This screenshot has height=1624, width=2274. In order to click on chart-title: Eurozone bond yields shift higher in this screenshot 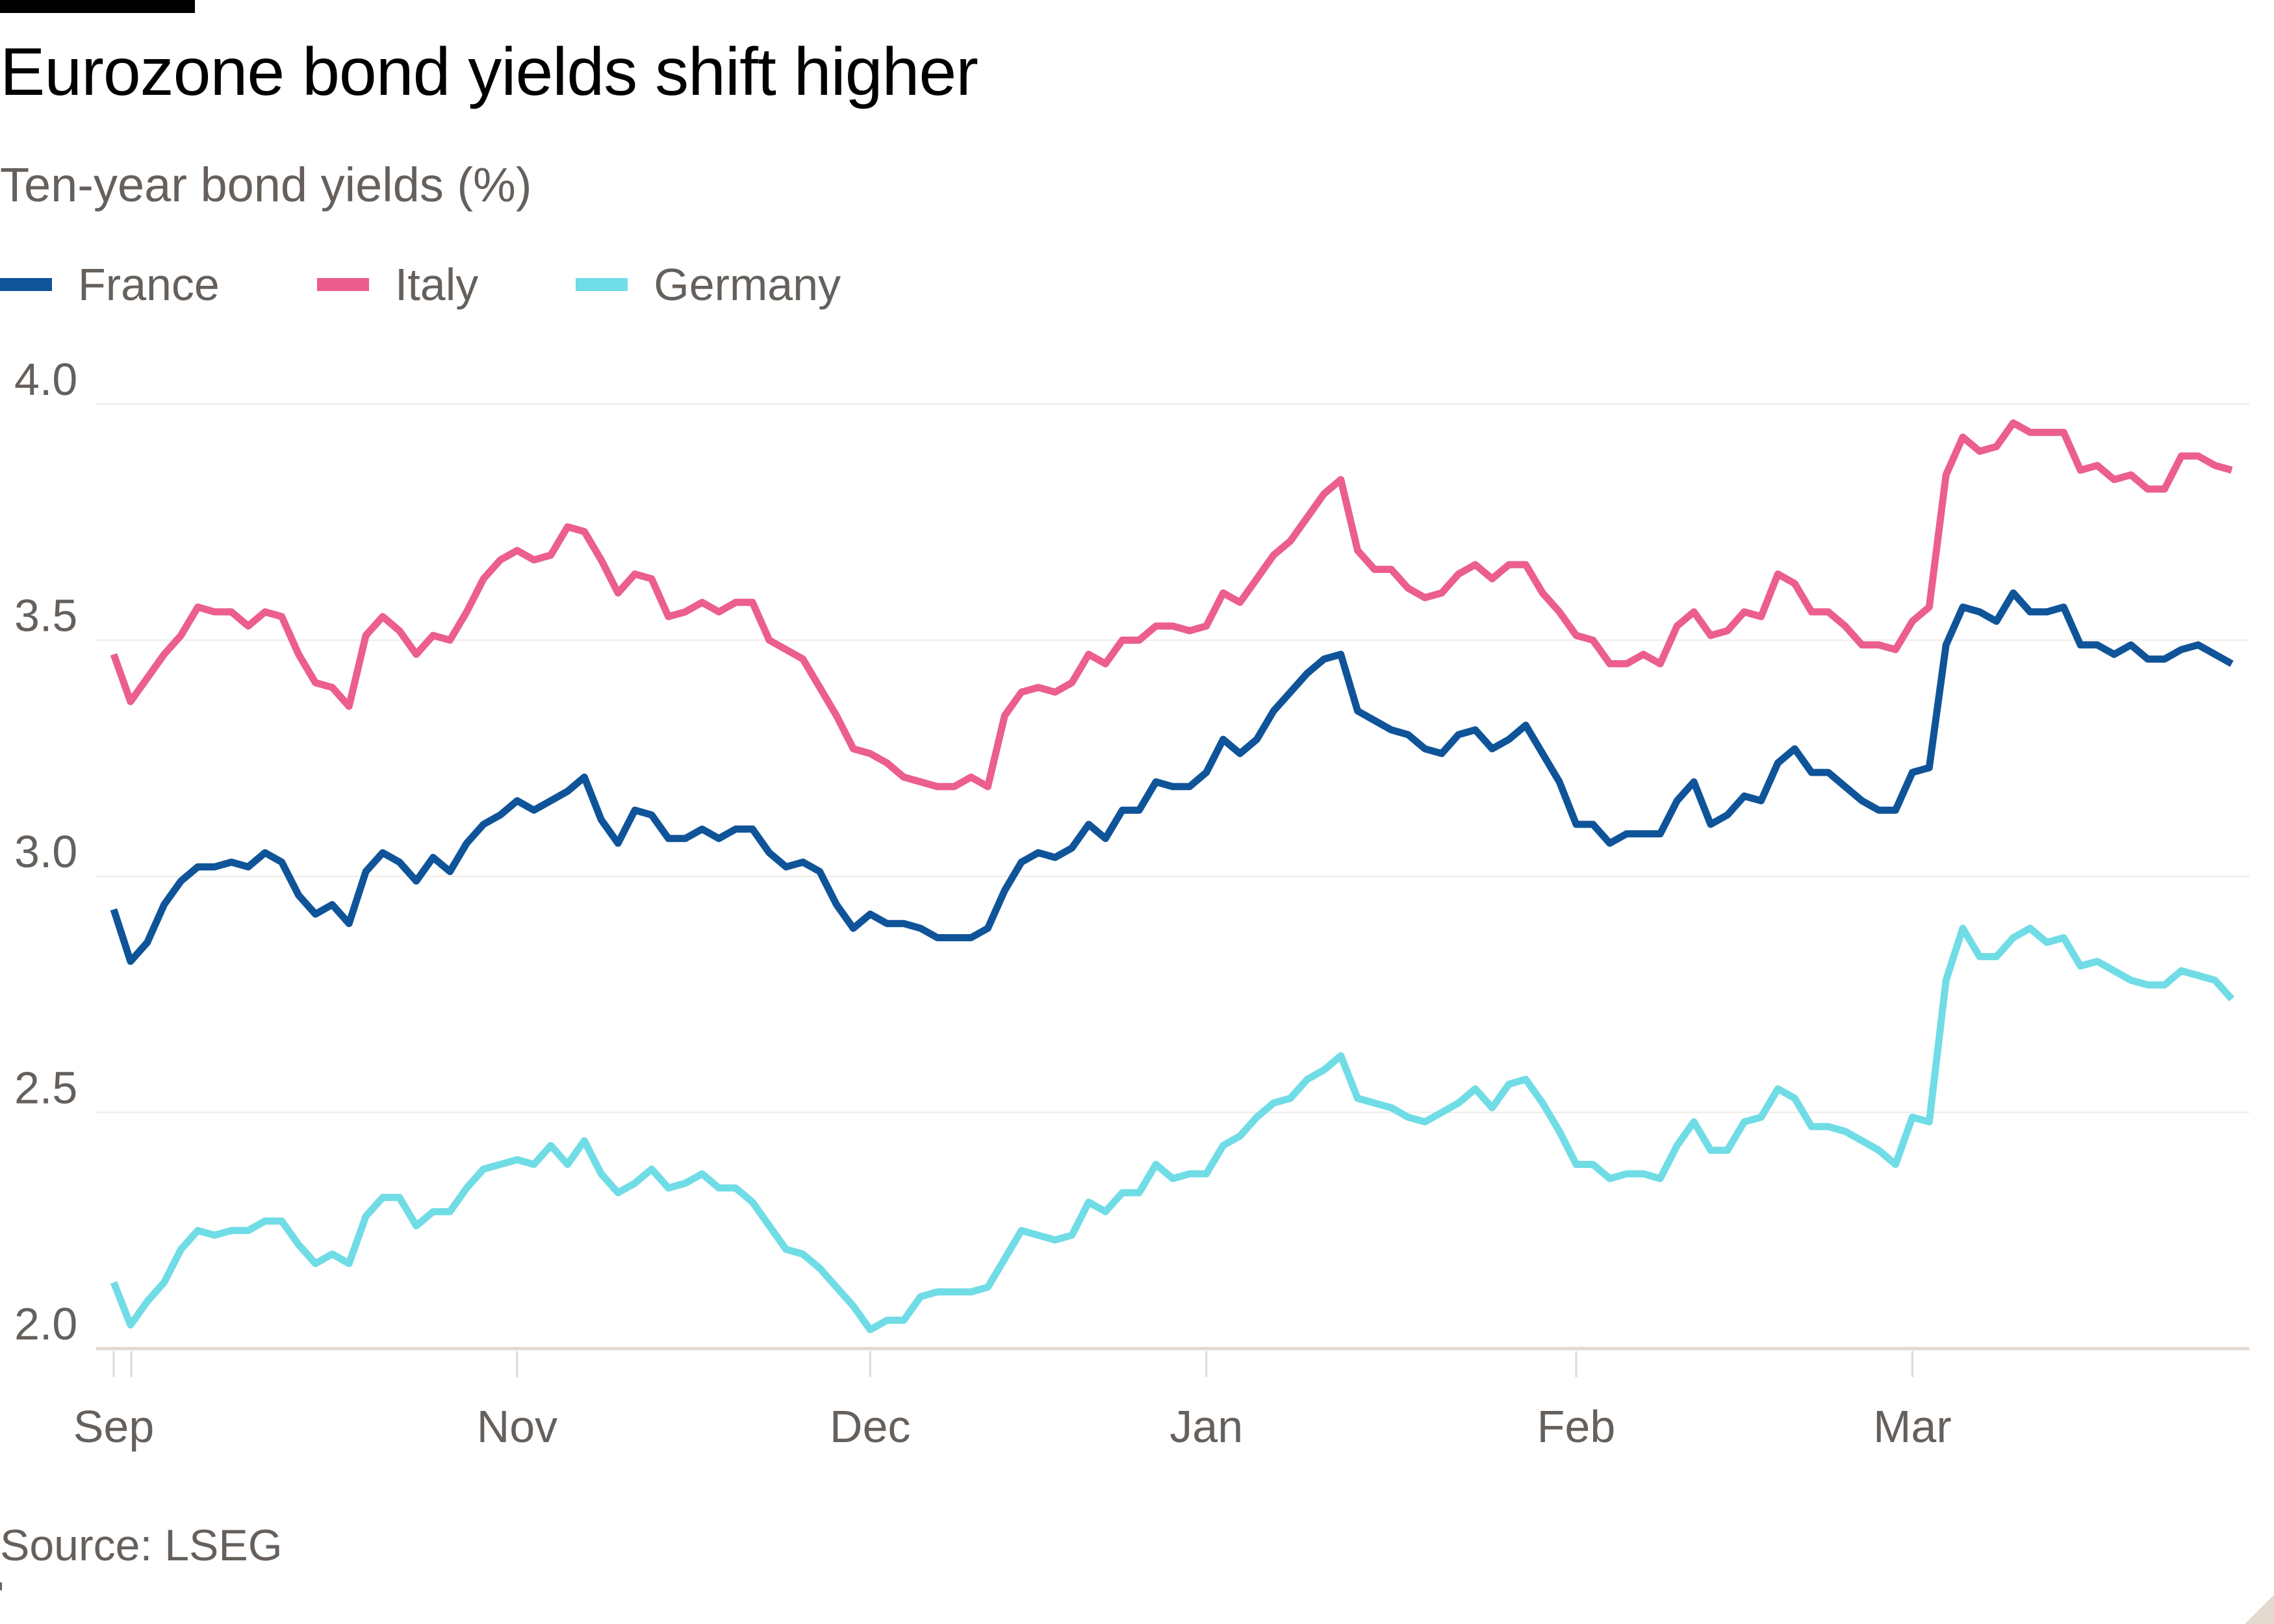, I will do `click(489, 72)`.